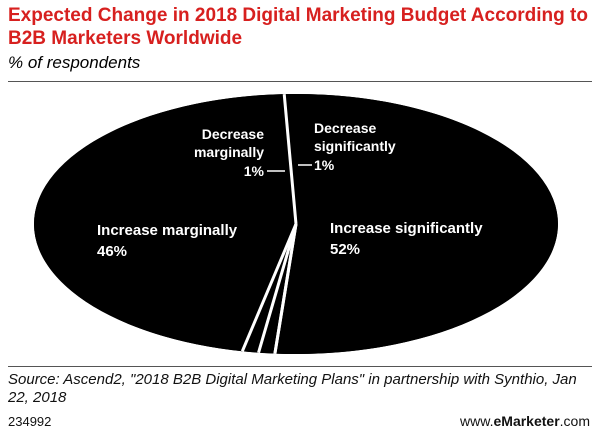  Describe the element at coordinates (574, 421) in the screenshot. I see `brand-suffix: .com` at that location.